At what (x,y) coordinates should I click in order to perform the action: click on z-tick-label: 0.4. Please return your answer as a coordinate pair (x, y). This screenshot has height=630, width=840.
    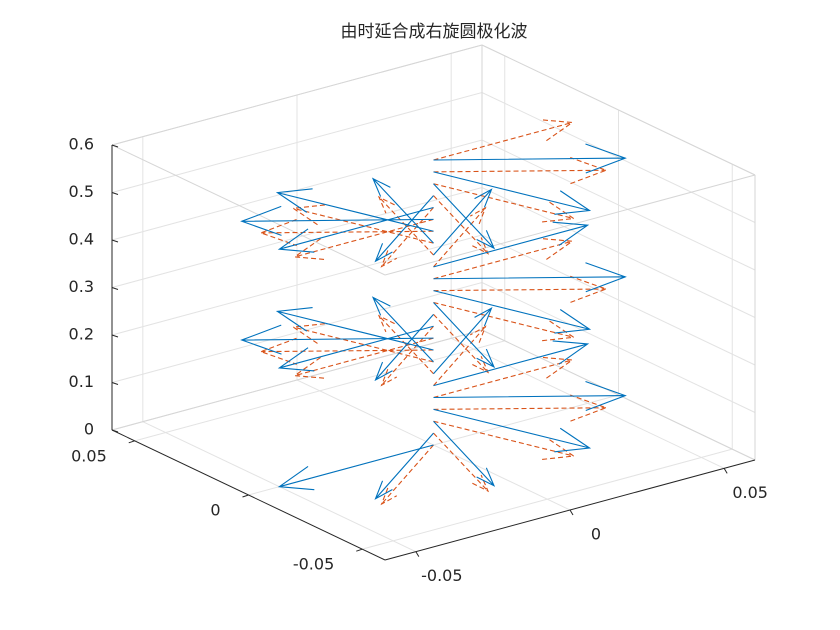
    Looking at the image, I should click on (81, 239).